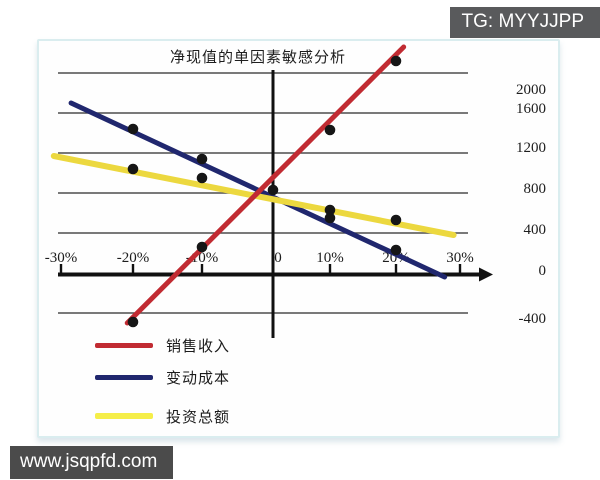 This screenshot has width=600, height=480. I want to click on tg-watermark-badge: TG: MYYJJPP, so click(524, 22).